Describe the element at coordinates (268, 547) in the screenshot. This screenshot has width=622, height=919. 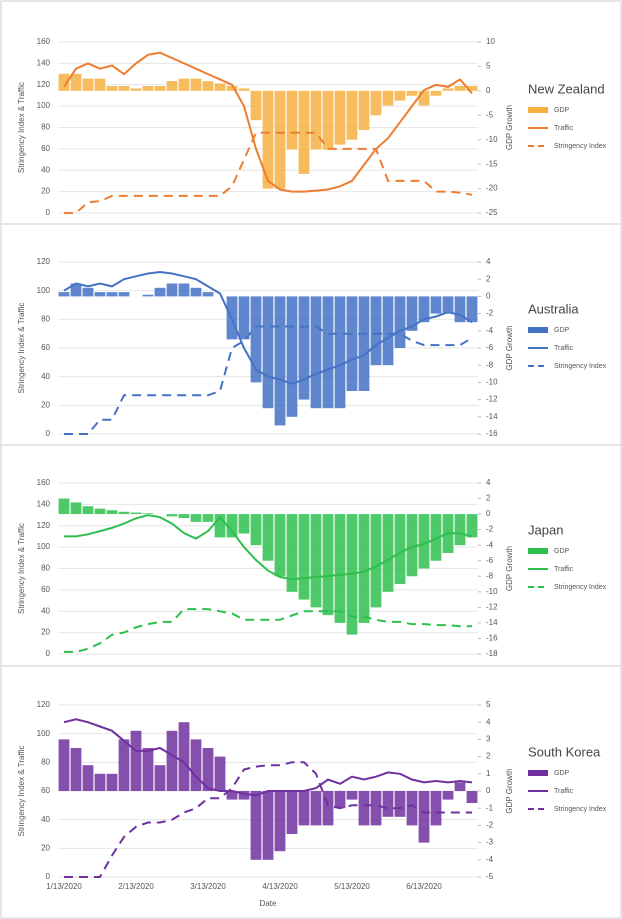
I see `traffic-line` at that location.